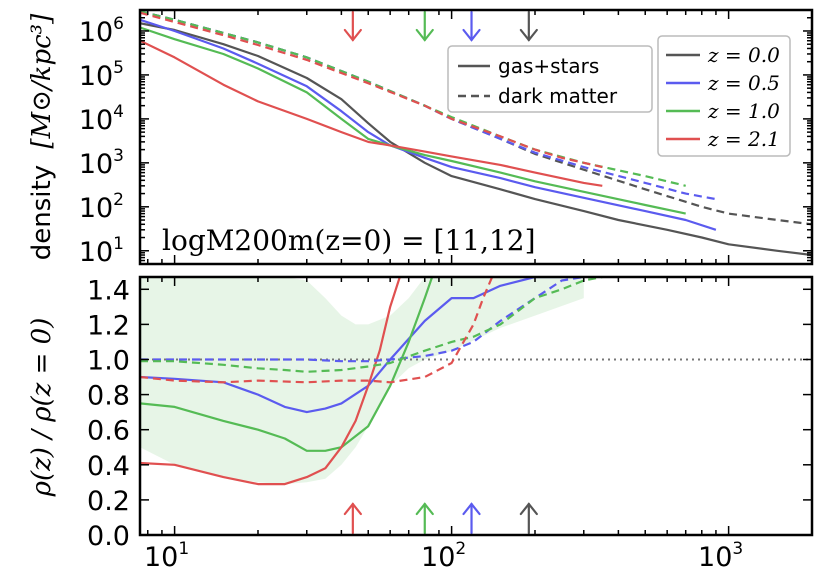 The height and width of the screenshot is (573, 830). I want to click on x-tick-label-10: 10¹, so click(166, 556).